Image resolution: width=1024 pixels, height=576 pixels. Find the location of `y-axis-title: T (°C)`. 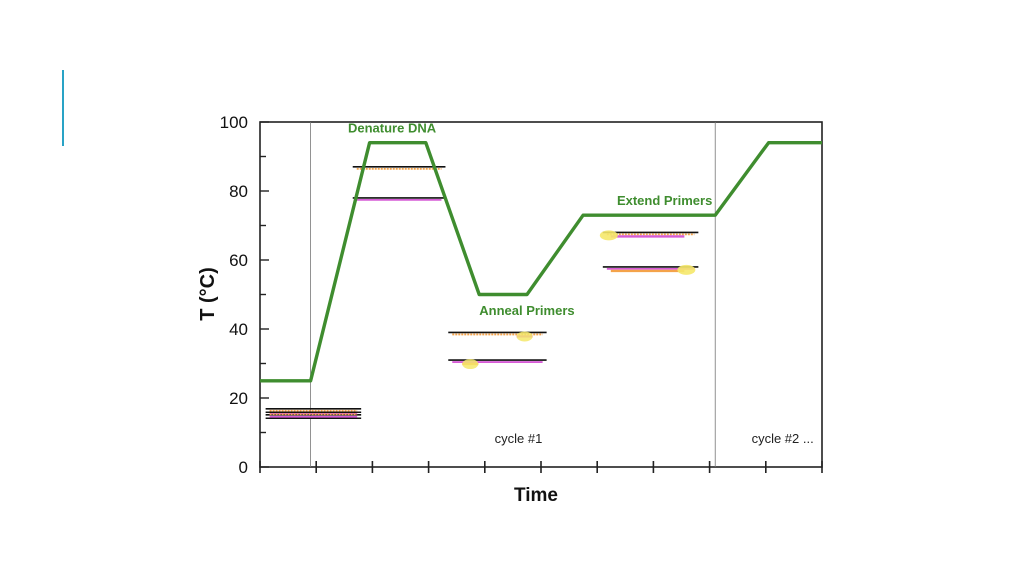

y-axis-title: T (°C) is located at coordinates (208, 294).